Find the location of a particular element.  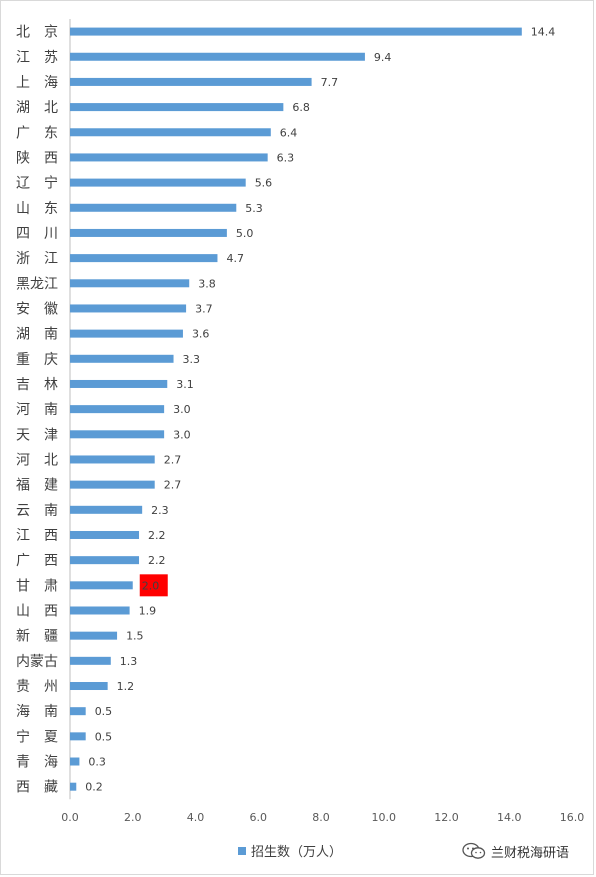

x-tick-label: 2.0 is located at coordinates (133, 817).